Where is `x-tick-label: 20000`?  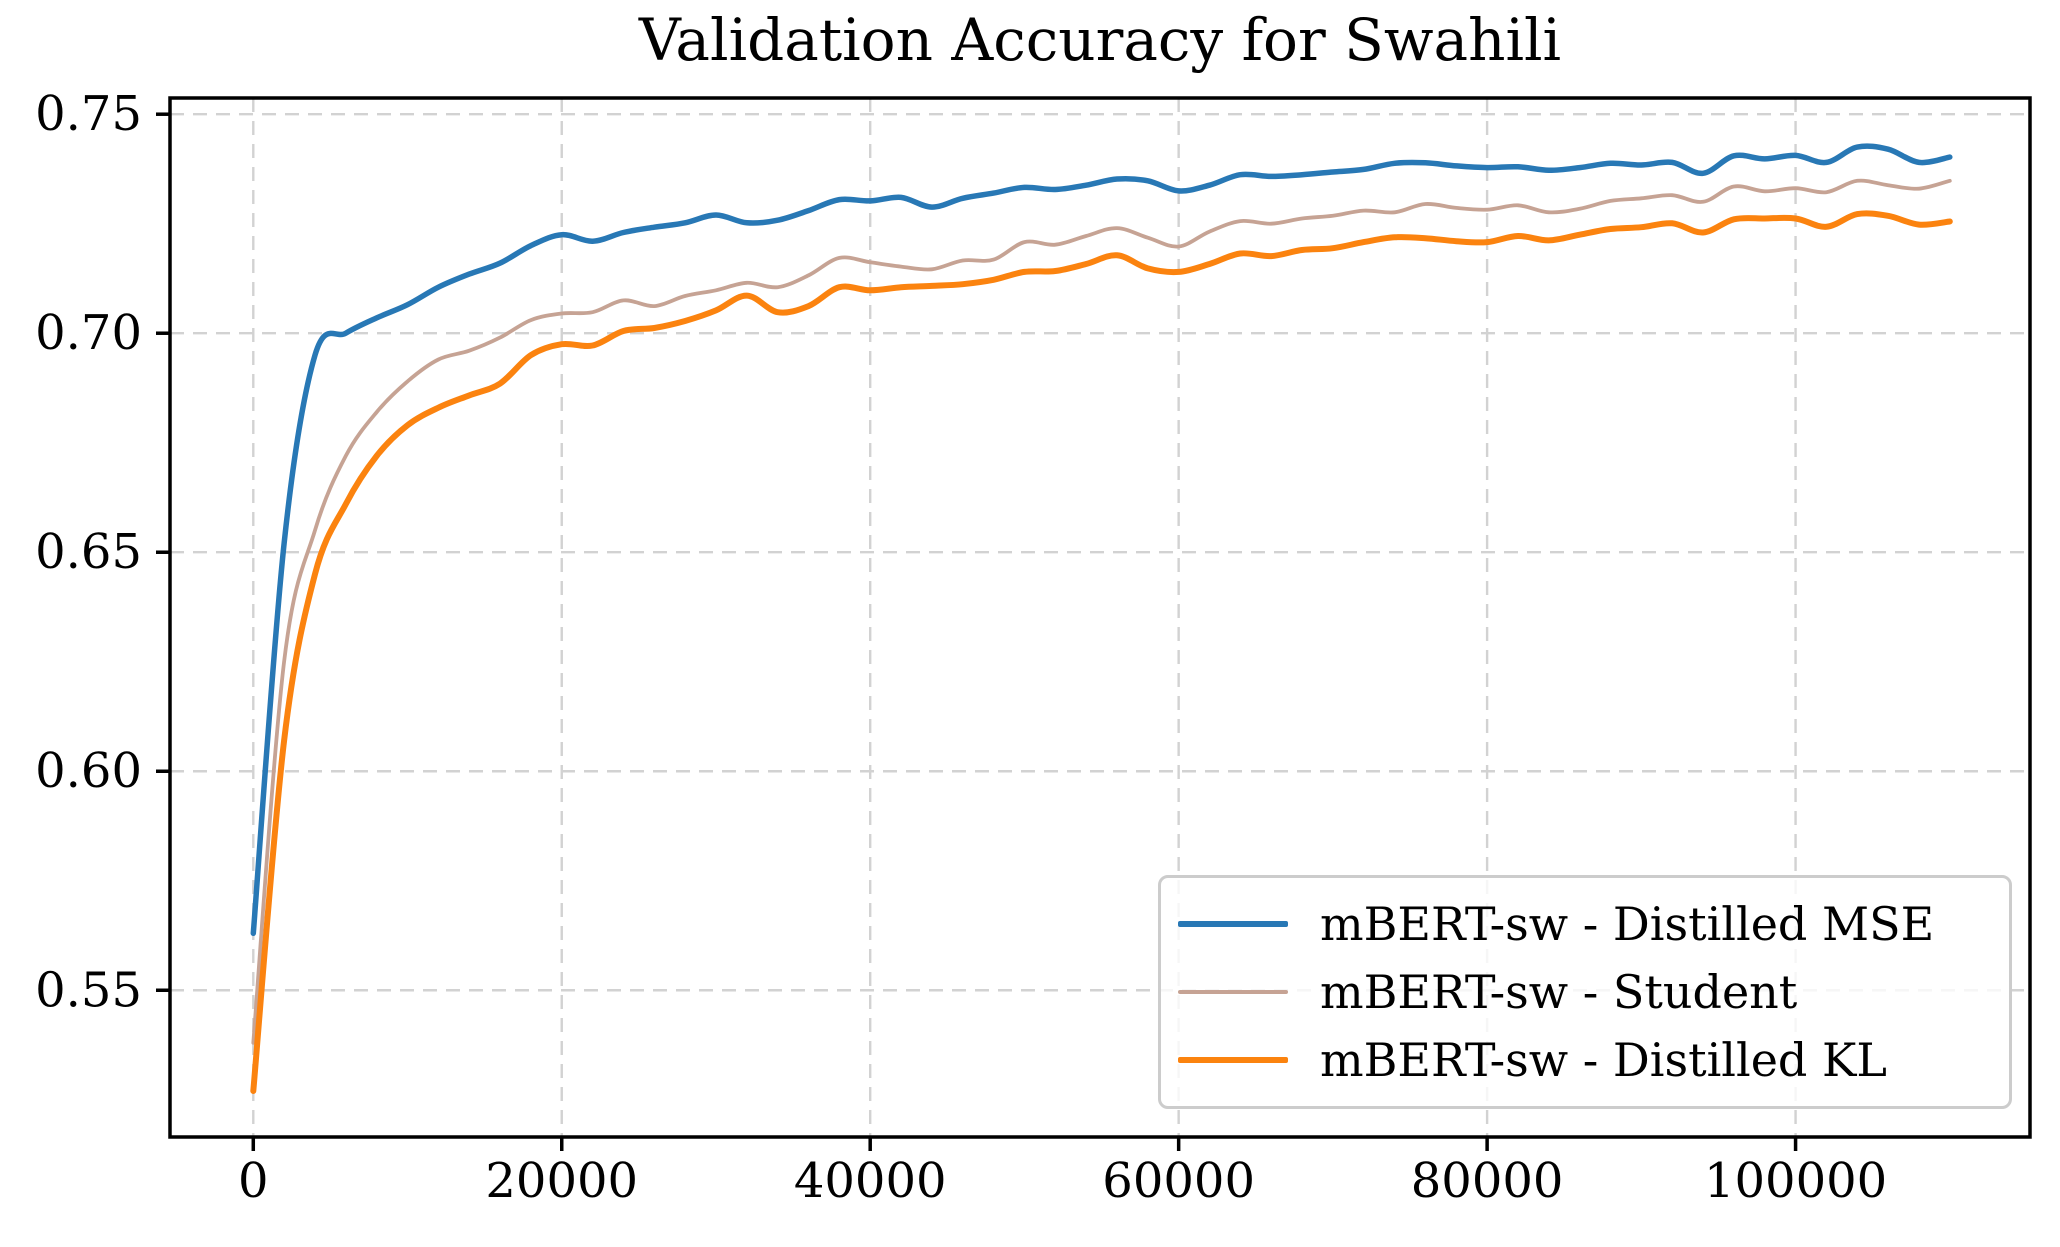 x-tick-label: 20000 is located at coordinates (561, 1181).